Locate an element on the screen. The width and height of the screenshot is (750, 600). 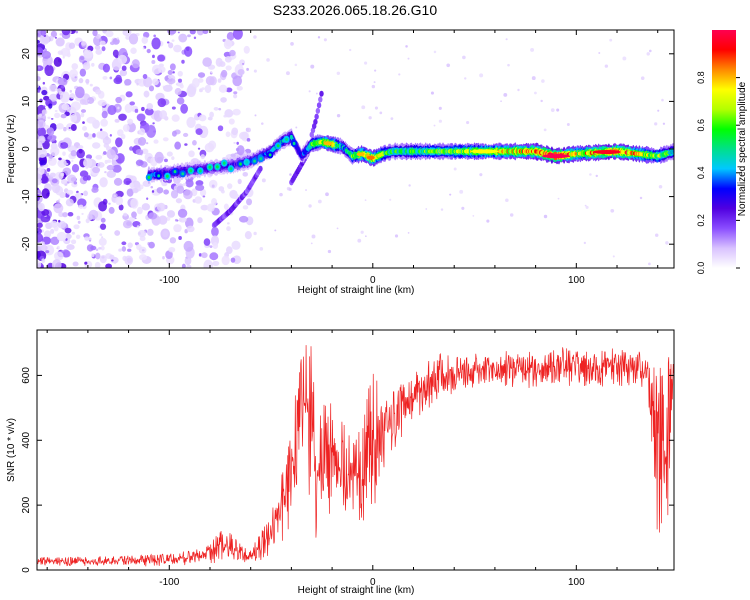
spectrogram-x-tick-label: 0 is located at coordinates (373, 280).